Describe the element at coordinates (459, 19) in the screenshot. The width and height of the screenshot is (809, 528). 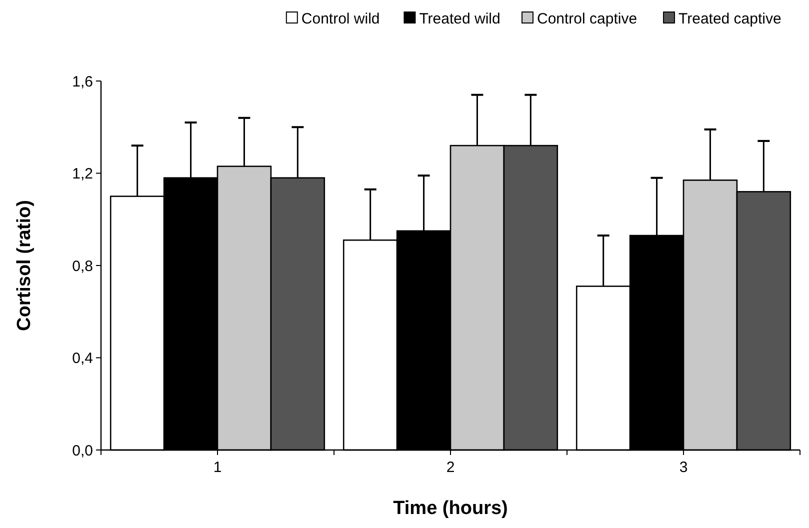
I see `legend-label: Treated wild` at that location.